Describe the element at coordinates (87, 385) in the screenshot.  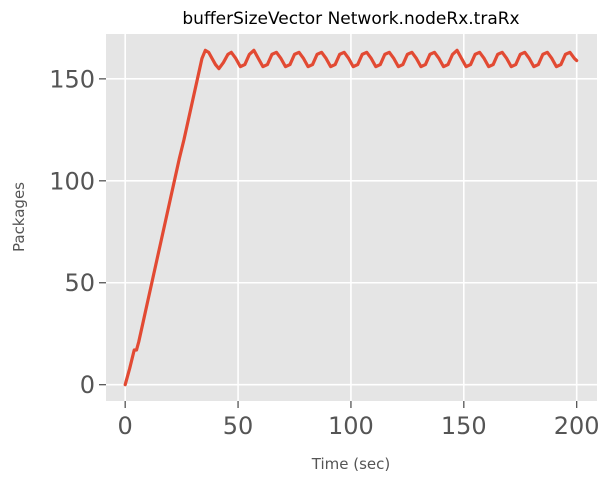
I see `y-tick-label: 0` at that location.